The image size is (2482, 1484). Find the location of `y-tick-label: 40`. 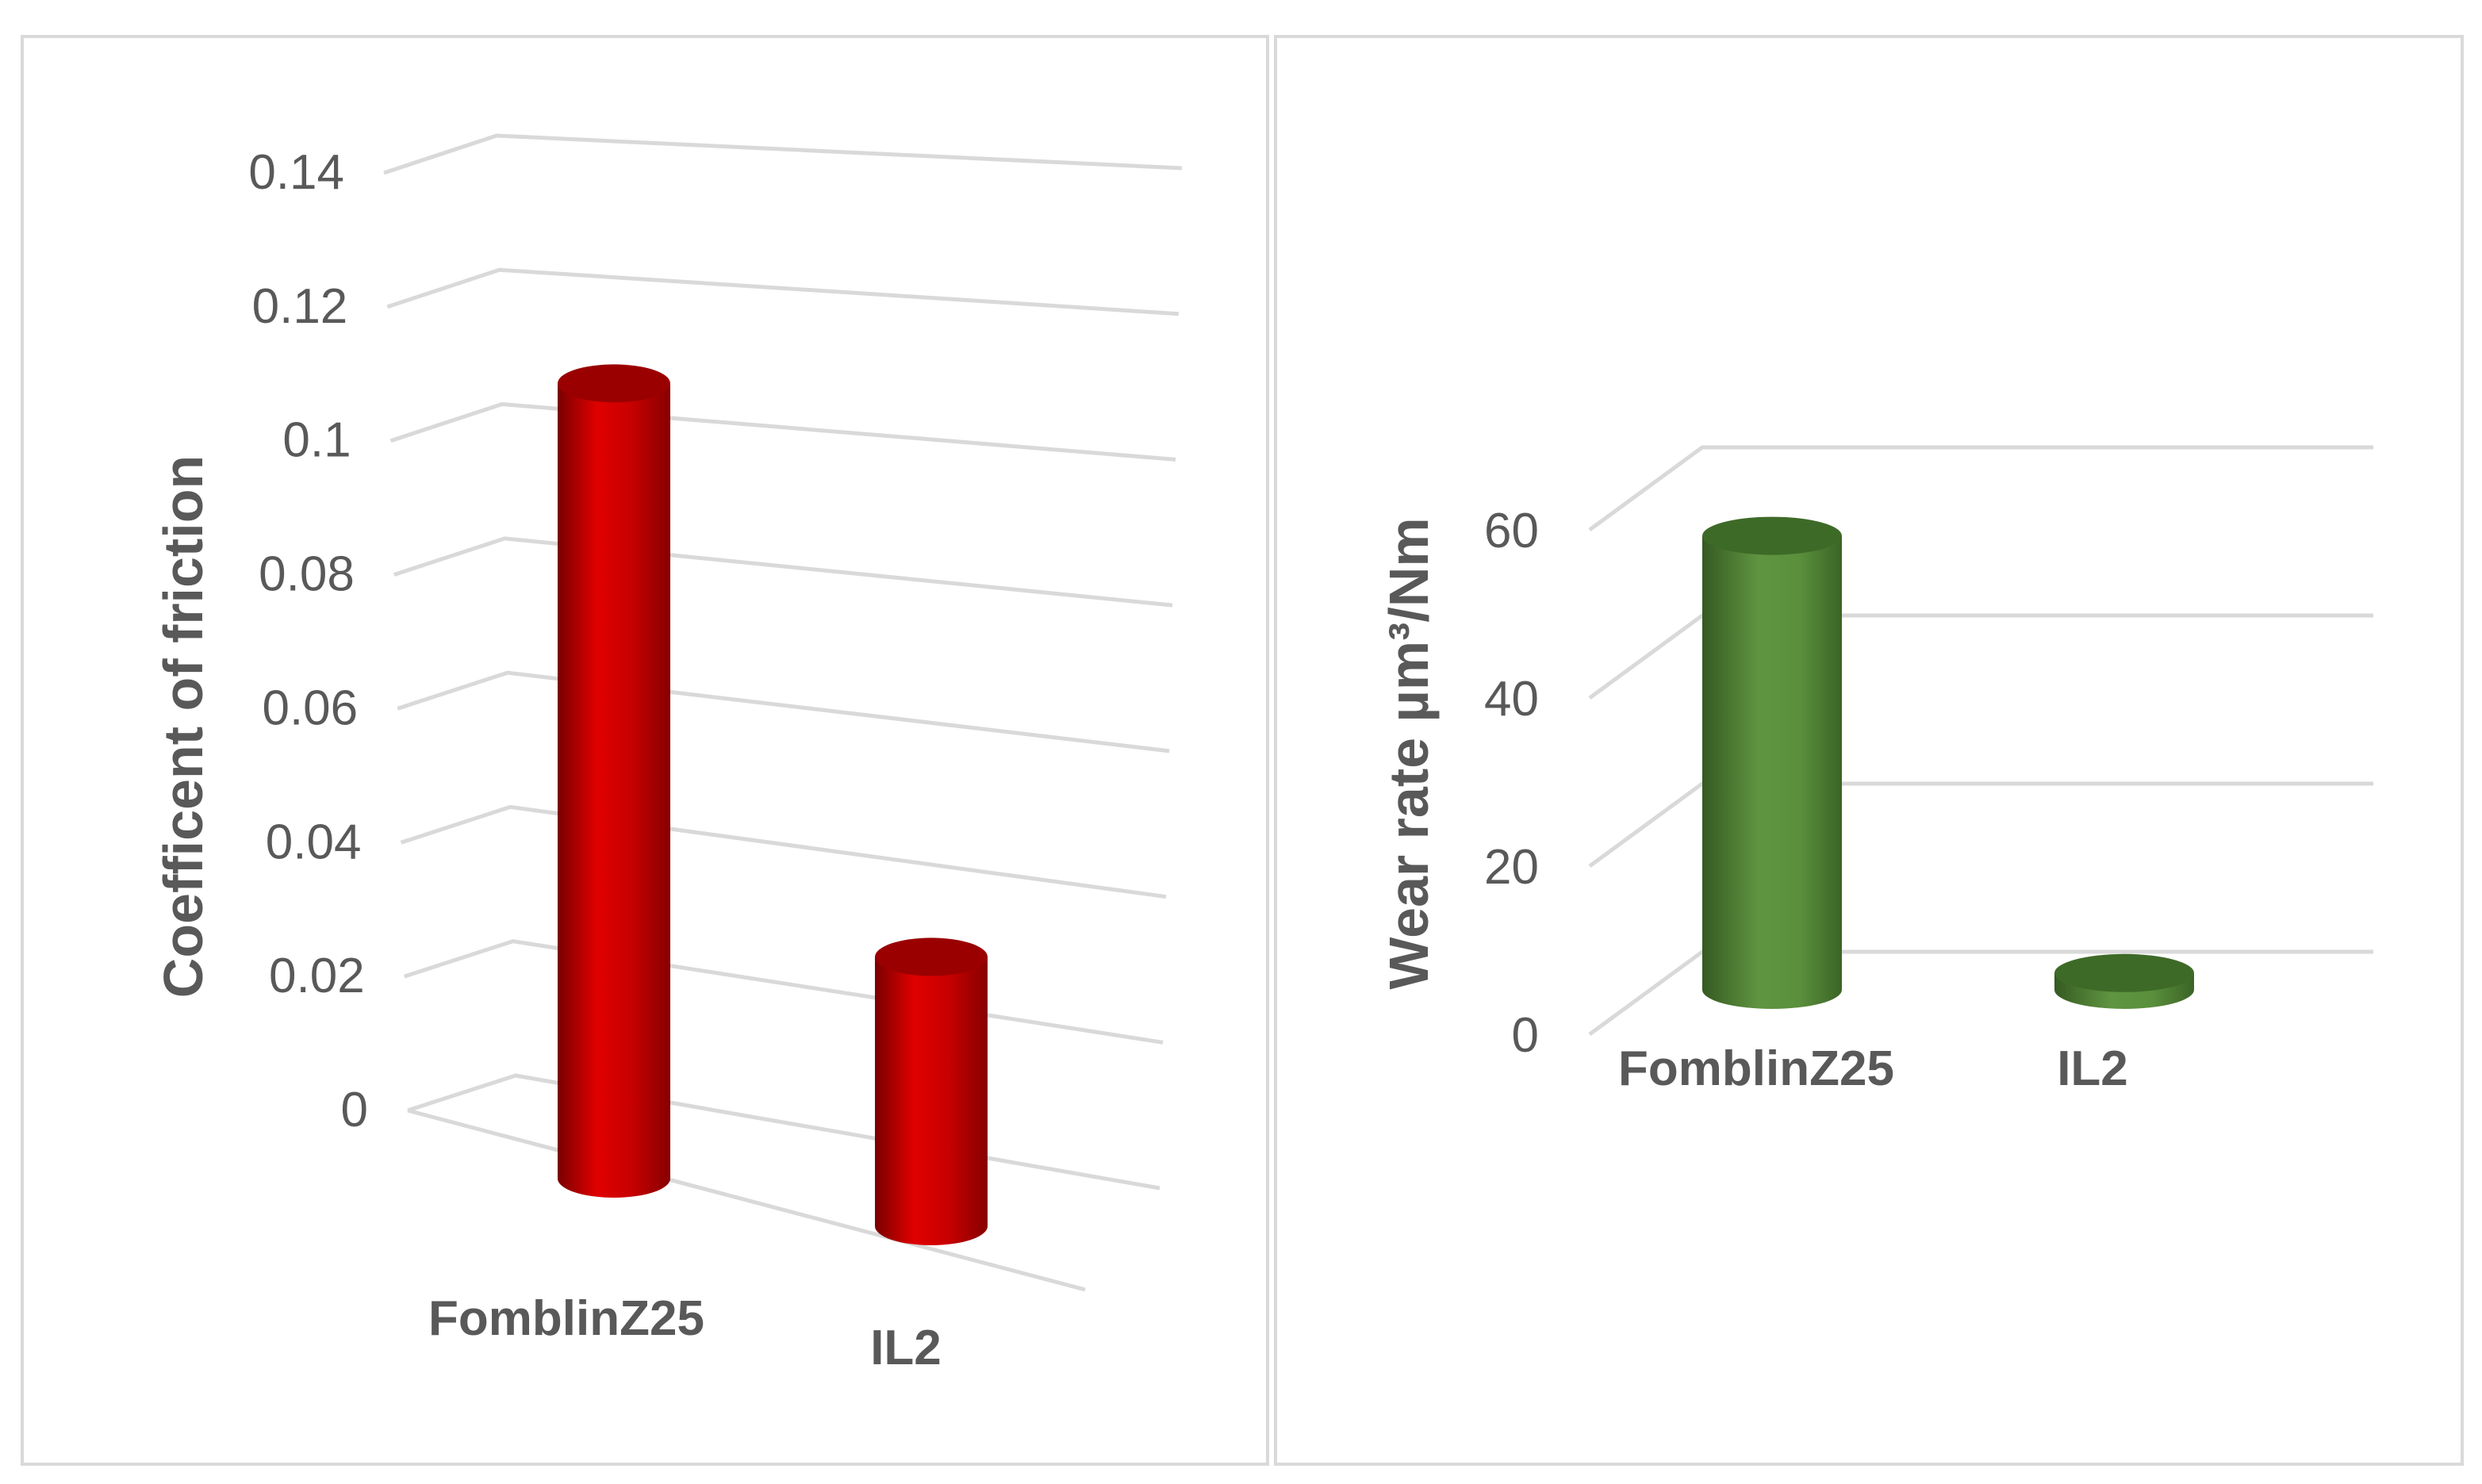

y-tick-label: 40 is located at coordinates (1511, 699).